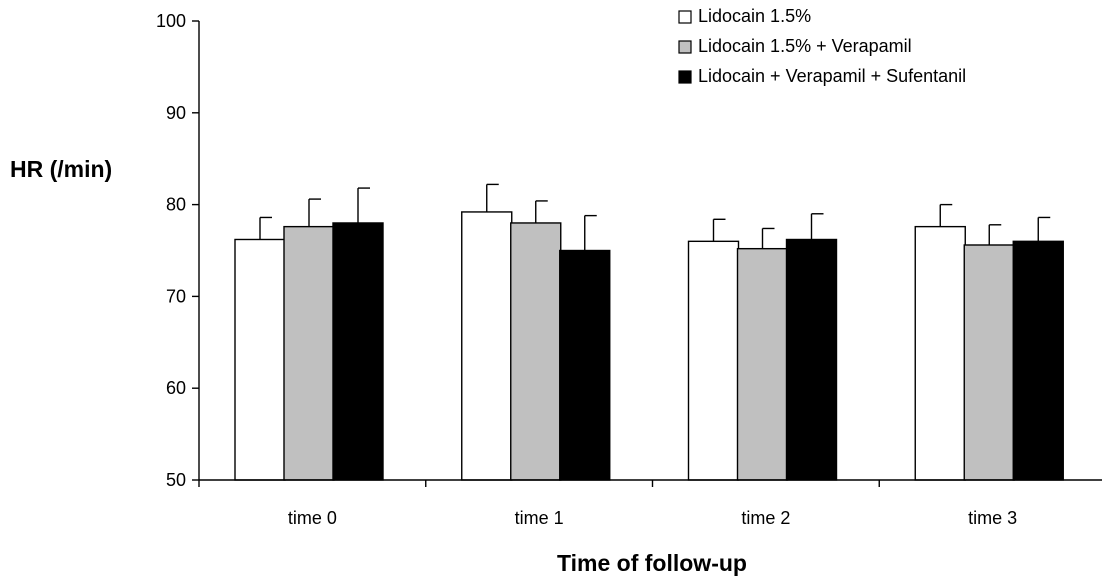 The height and width of the screenshot is (579, 1102). What do you see at coordinates (754, 16) in the screenshot?
I see `legend-label: Lidocain 1.5%` at bounding box center [754, 16].